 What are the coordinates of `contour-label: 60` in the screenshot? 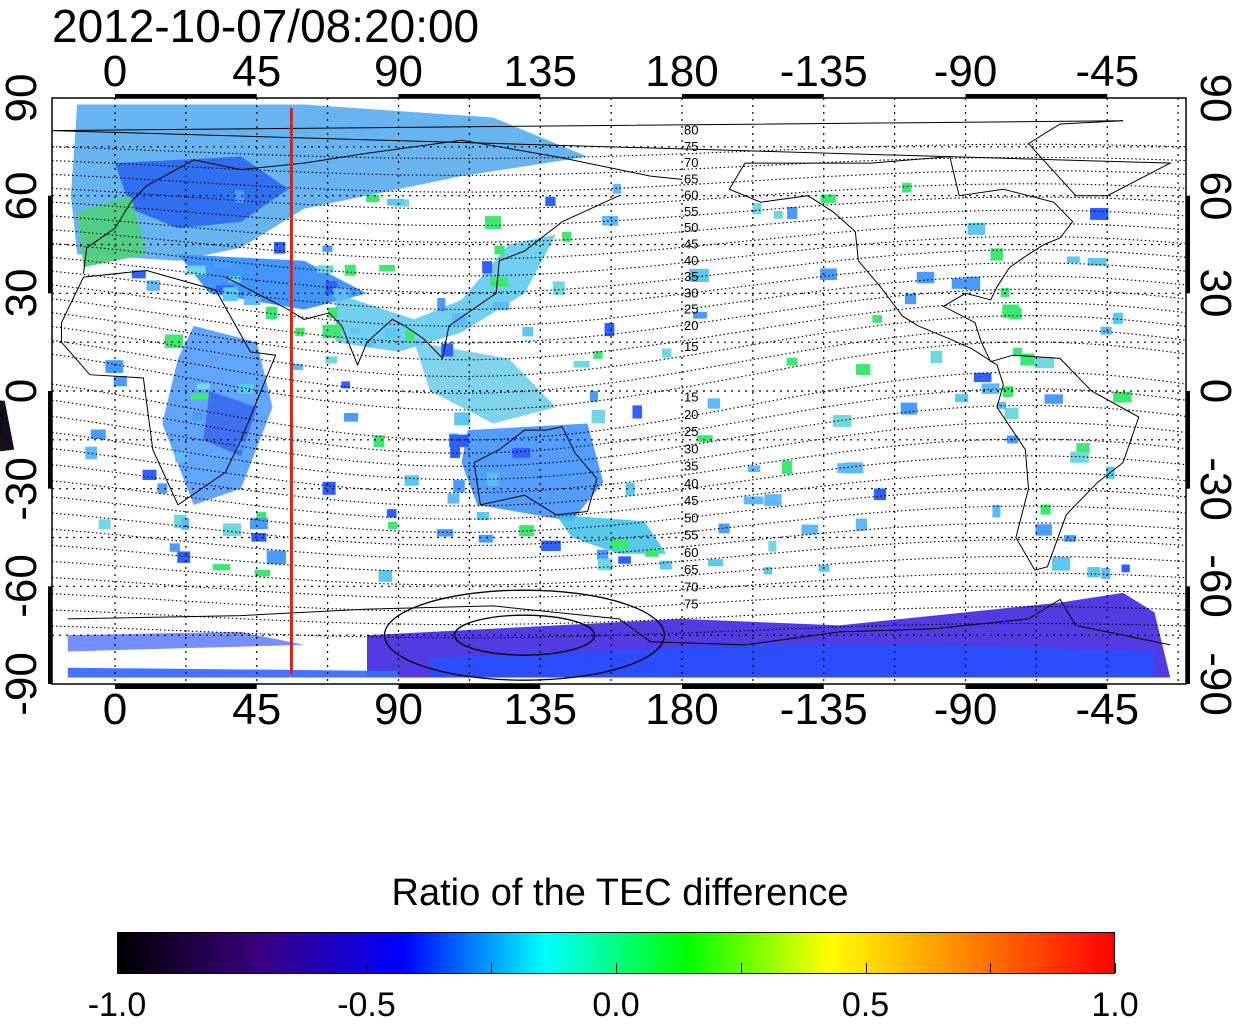 It's located at (691, 195).